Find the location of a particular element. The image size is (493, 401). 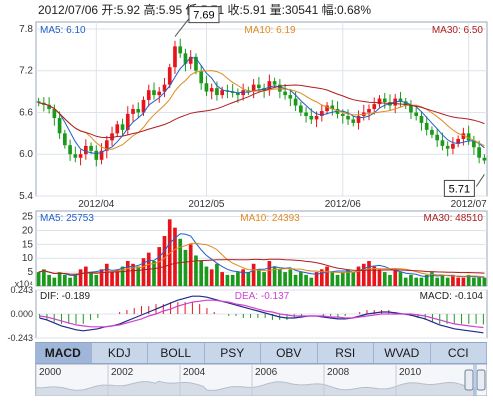

tab-wvad: WVAD is located at coordinates (402, 353).